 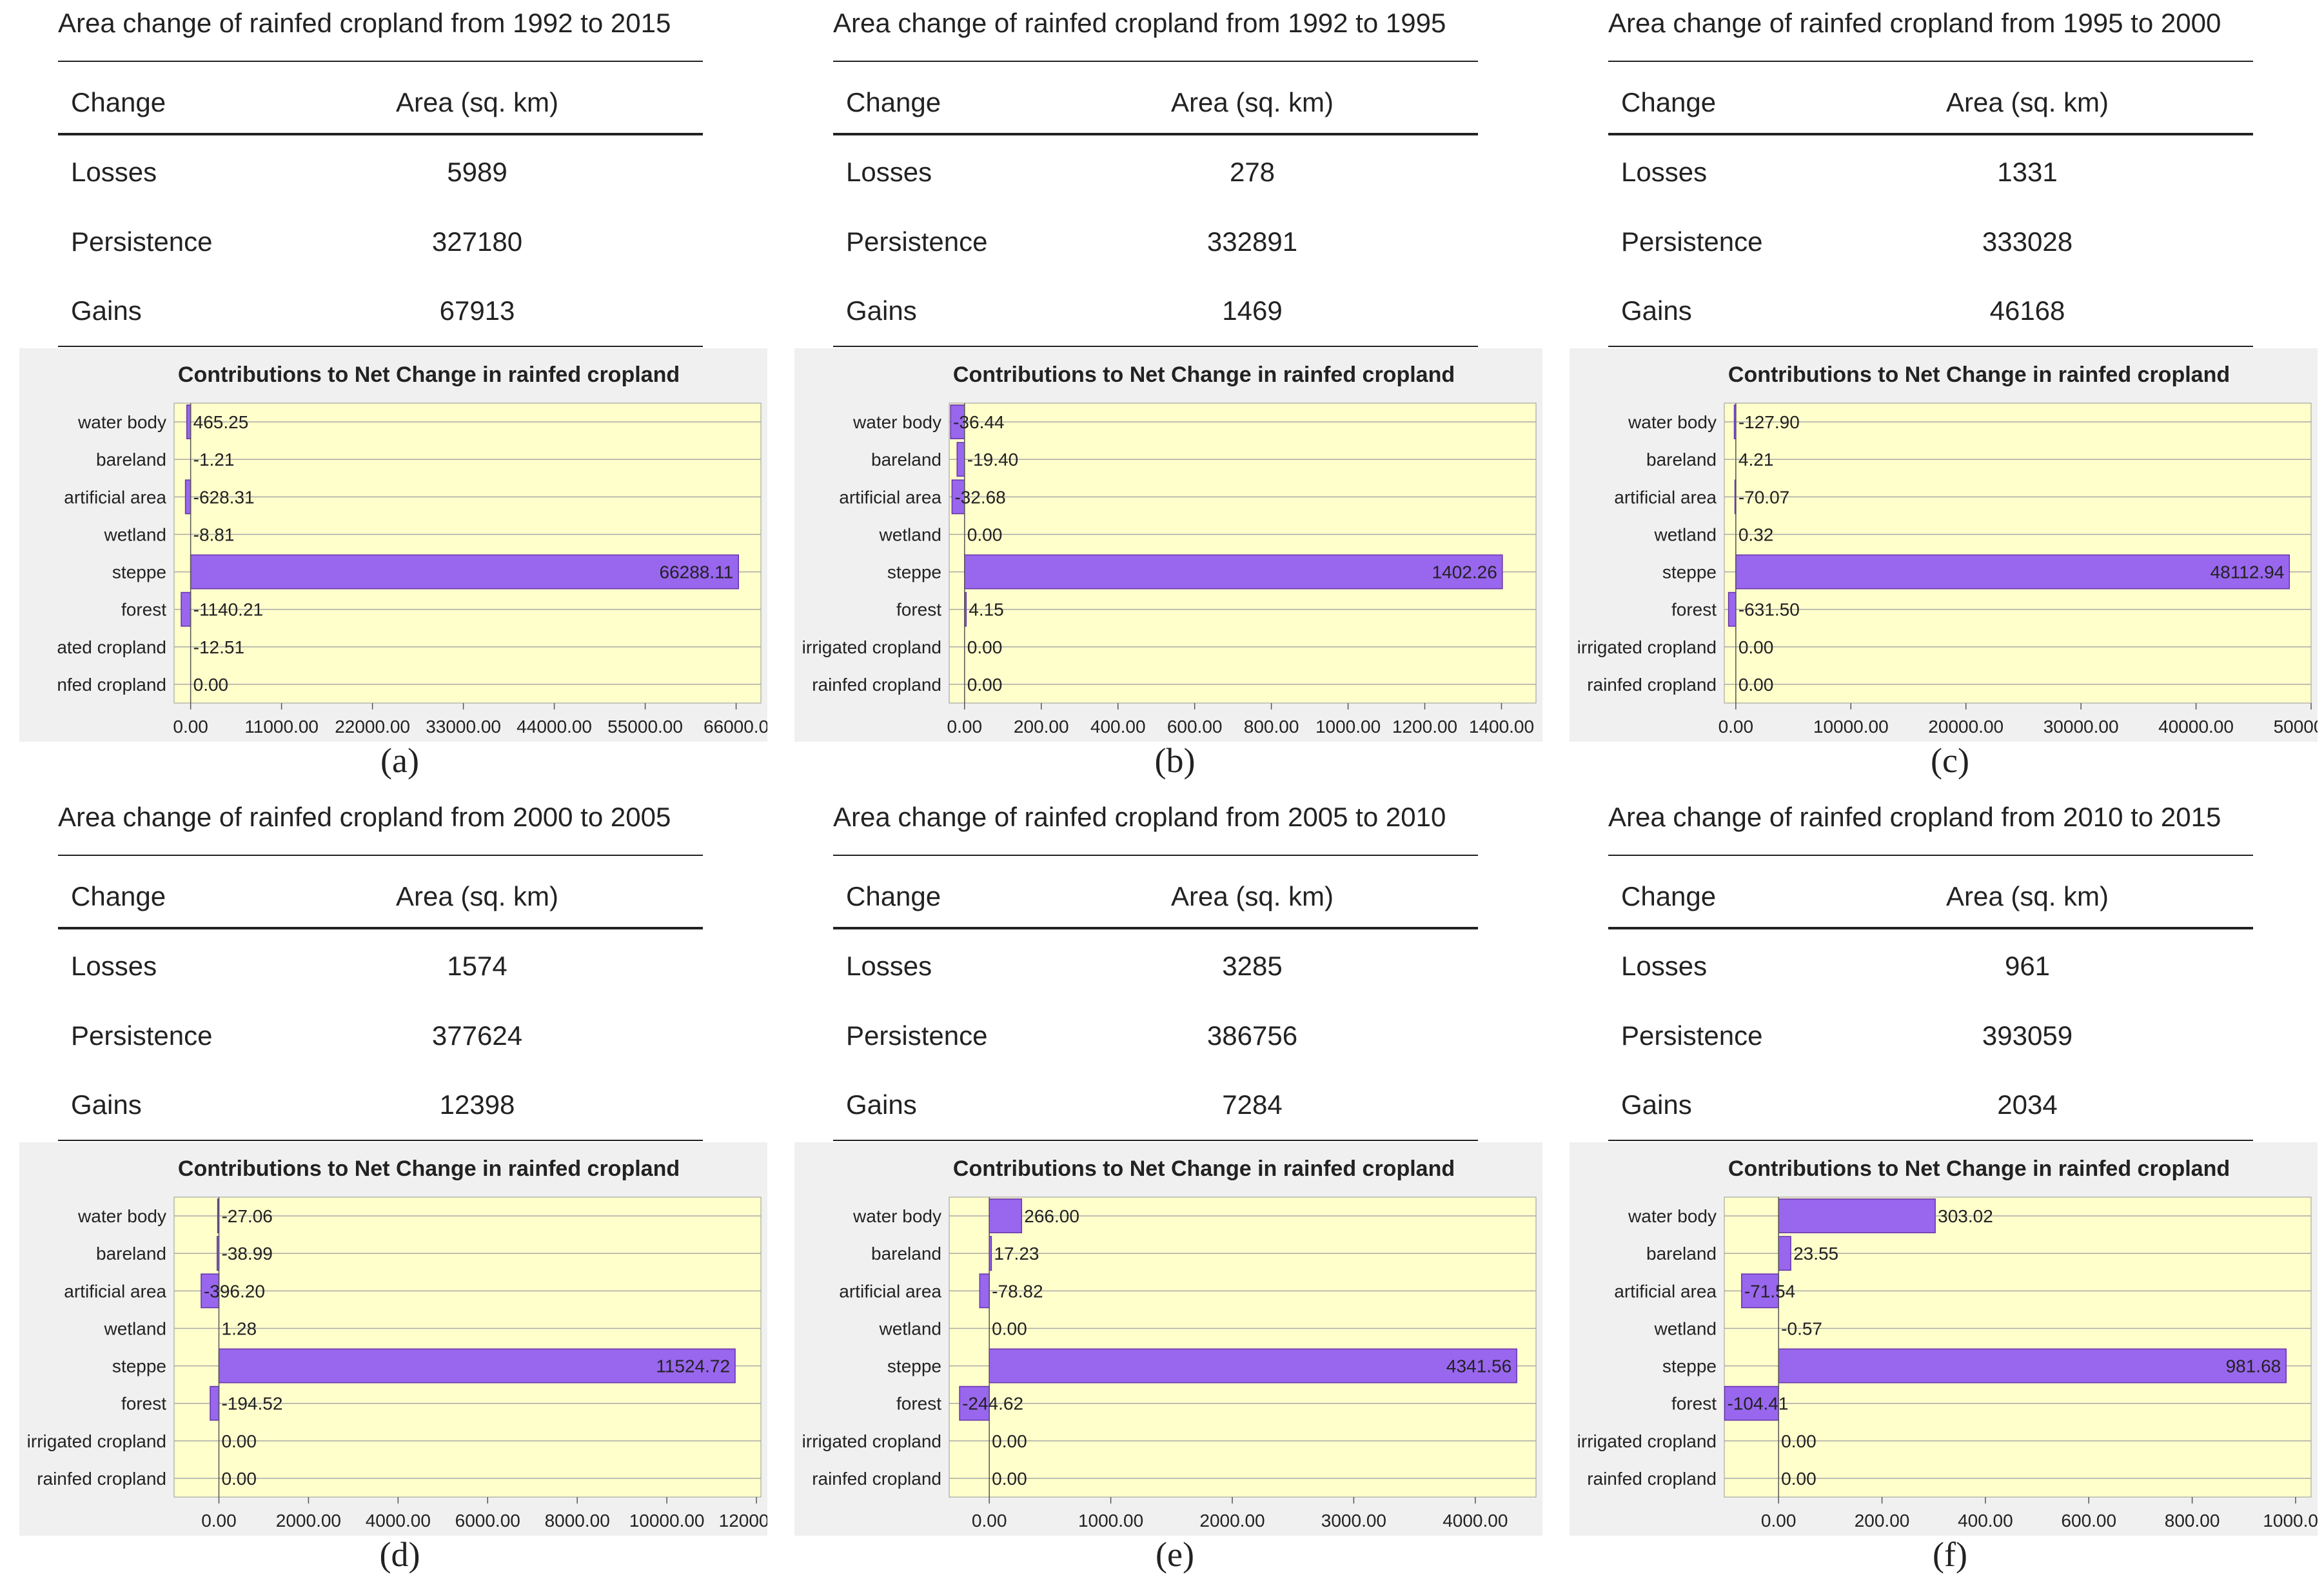 What do you see at coordinates (2027, 1105) in the screenshot?
I see `row-value-gains: 2034` at bounding box center [2027, 1105].